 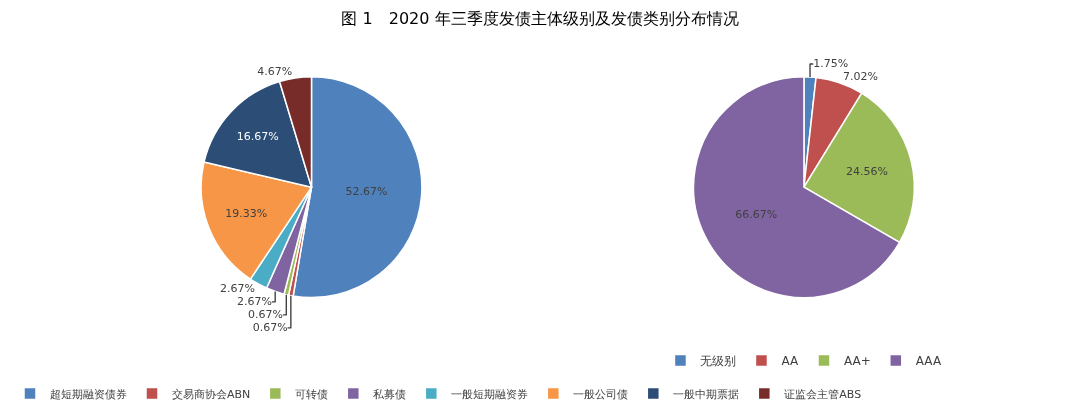 I want to click on legend-label: 私募债, so click(x=390, y=394).